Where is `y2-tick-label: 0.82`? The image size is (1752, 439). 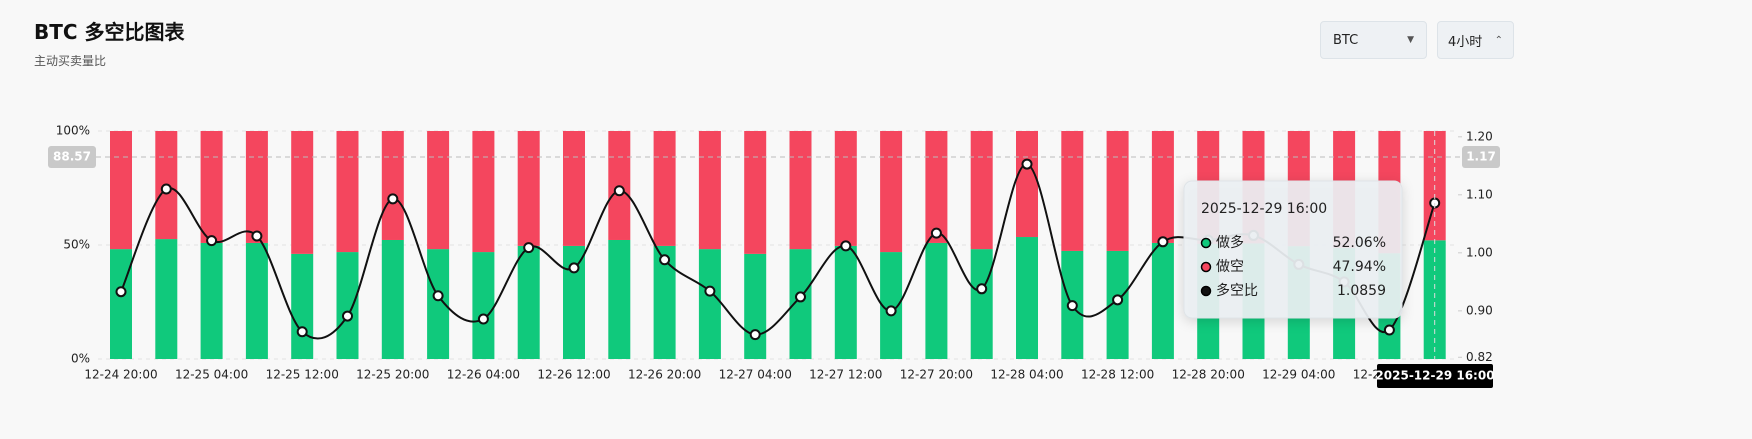 y2-tick-label: 0.82 is located at coordinates (1479, 357).